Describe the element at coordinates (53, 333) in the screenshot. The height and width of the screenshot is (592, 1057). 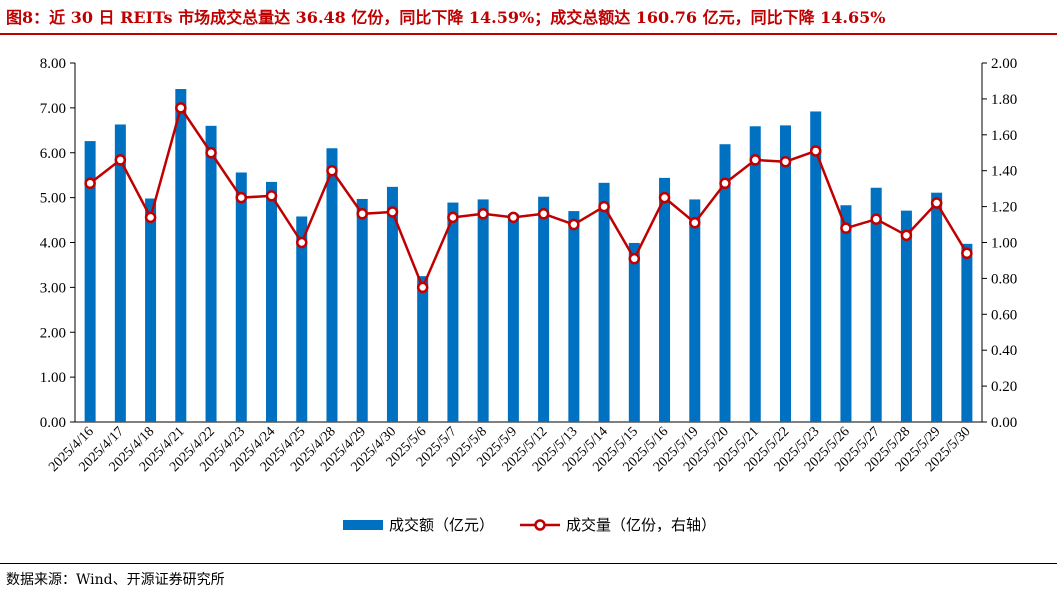
I see `left-tick-label: 2.00` at that location.